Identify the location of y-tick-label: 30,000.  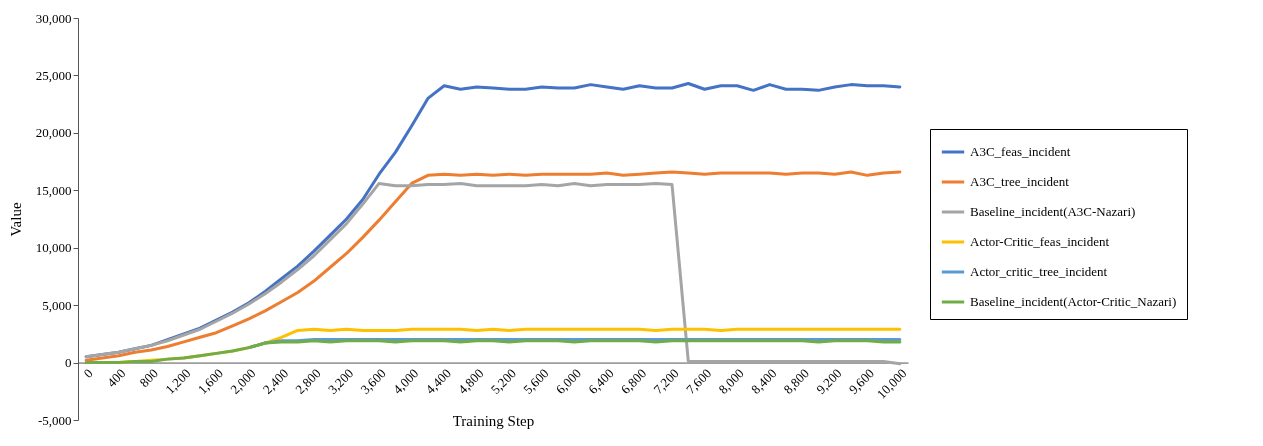
(53, 18).